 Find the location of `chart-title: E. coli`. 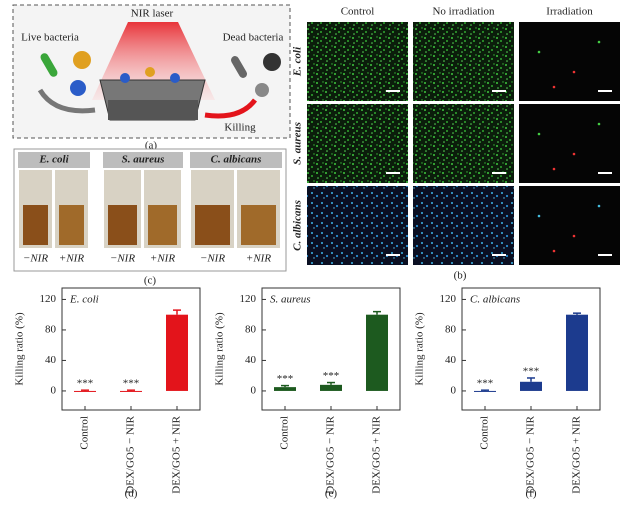

chart-title: E. coli is located at coordinates (84, 300).